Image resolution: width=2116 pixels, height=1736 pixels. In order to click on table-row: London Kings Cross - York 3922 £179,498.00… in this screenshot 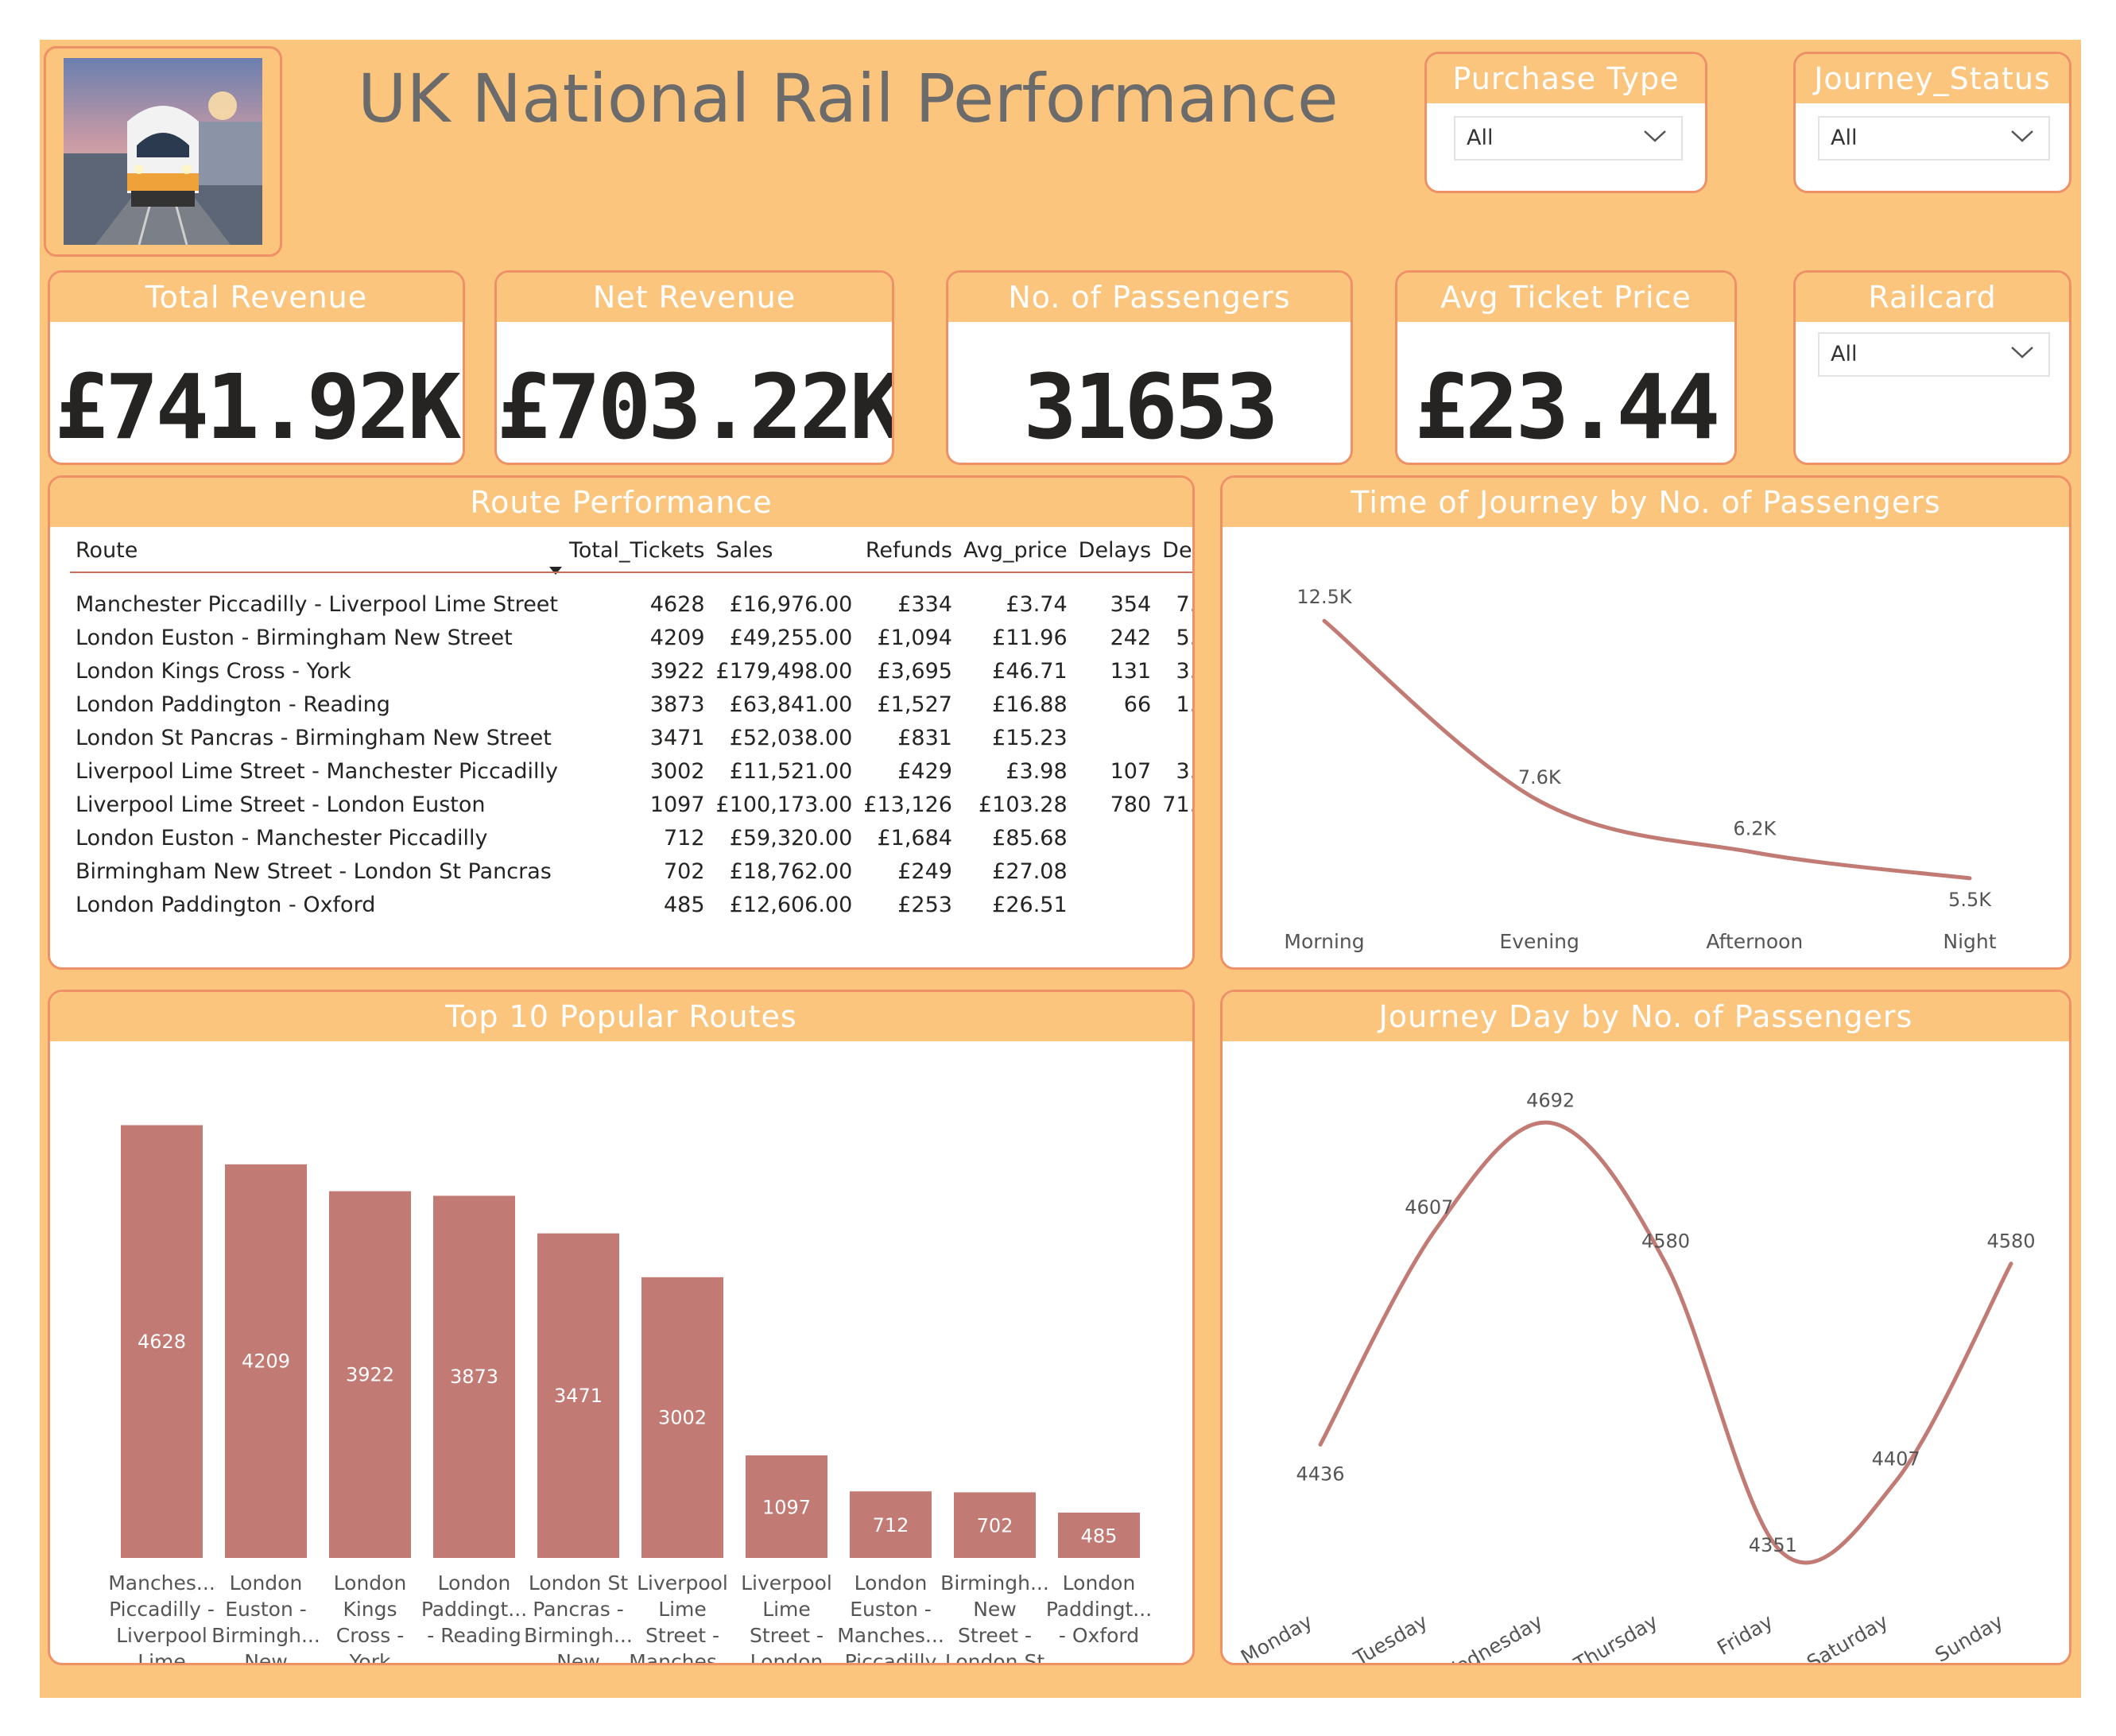, I will do `click(631, 671)`.